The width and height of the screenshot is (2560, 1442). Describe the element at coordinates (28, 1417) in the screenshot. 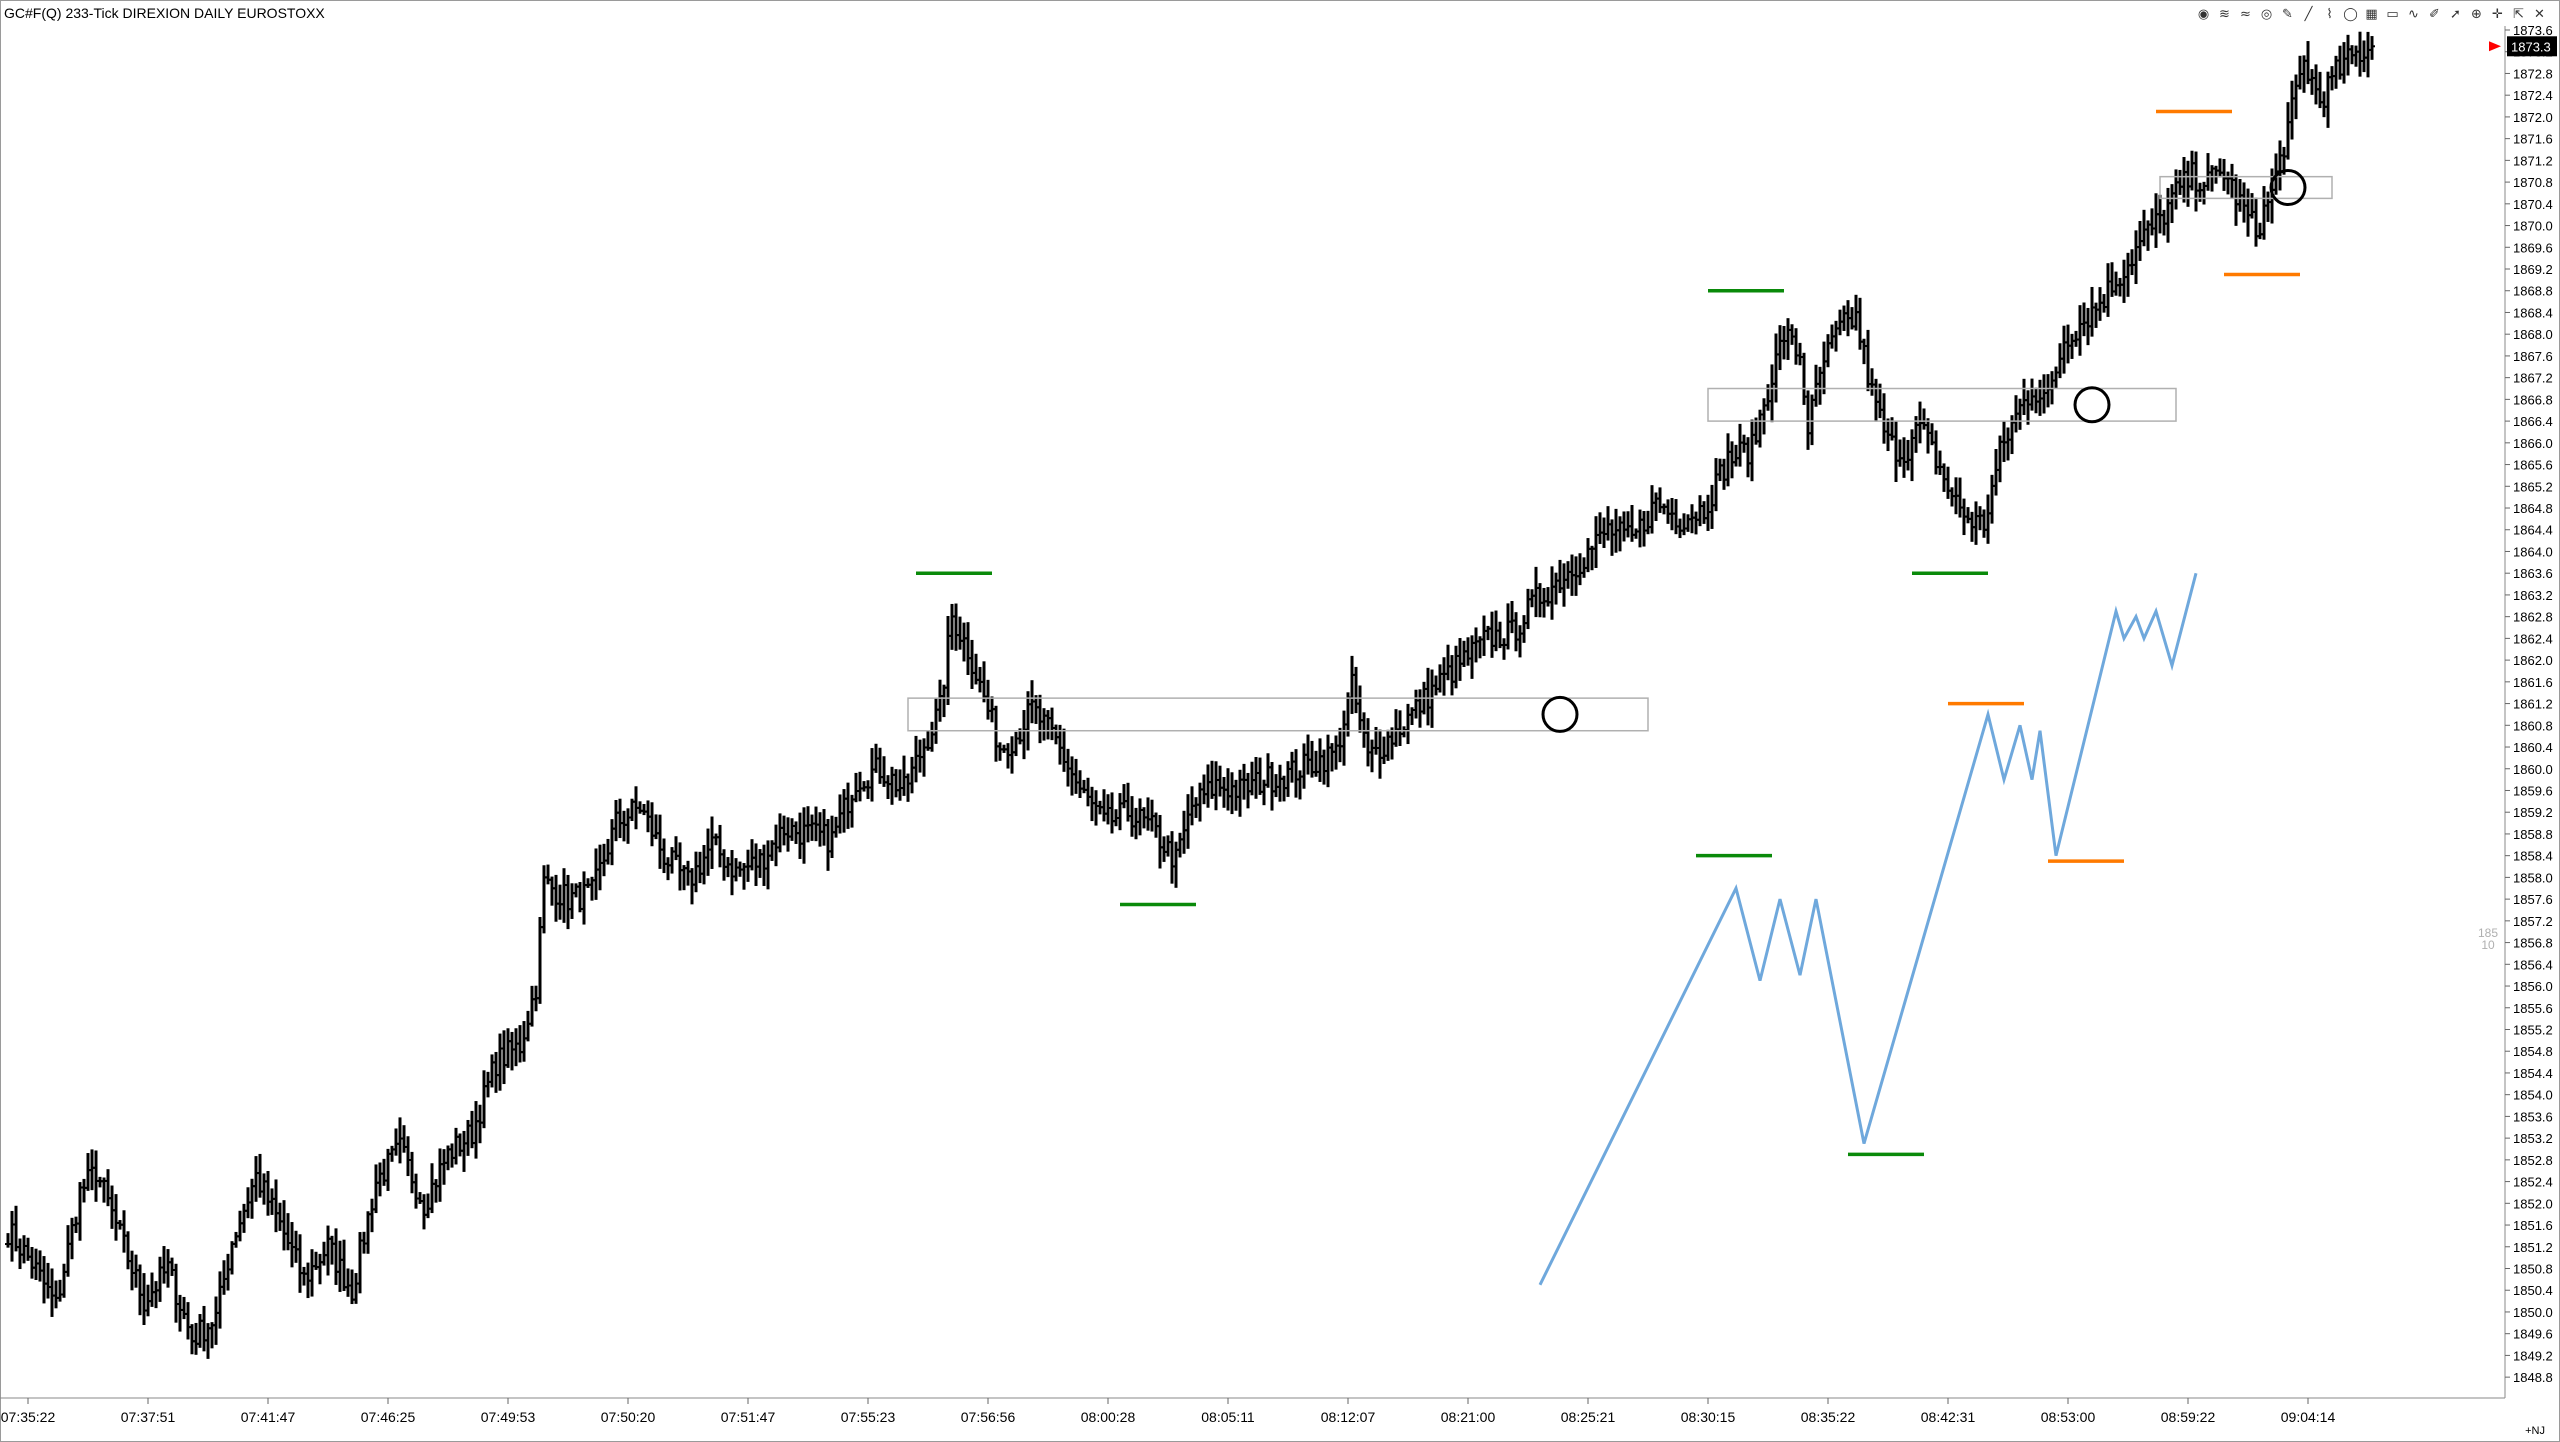

I see `time-tick-label: 07:35:22` at that location.